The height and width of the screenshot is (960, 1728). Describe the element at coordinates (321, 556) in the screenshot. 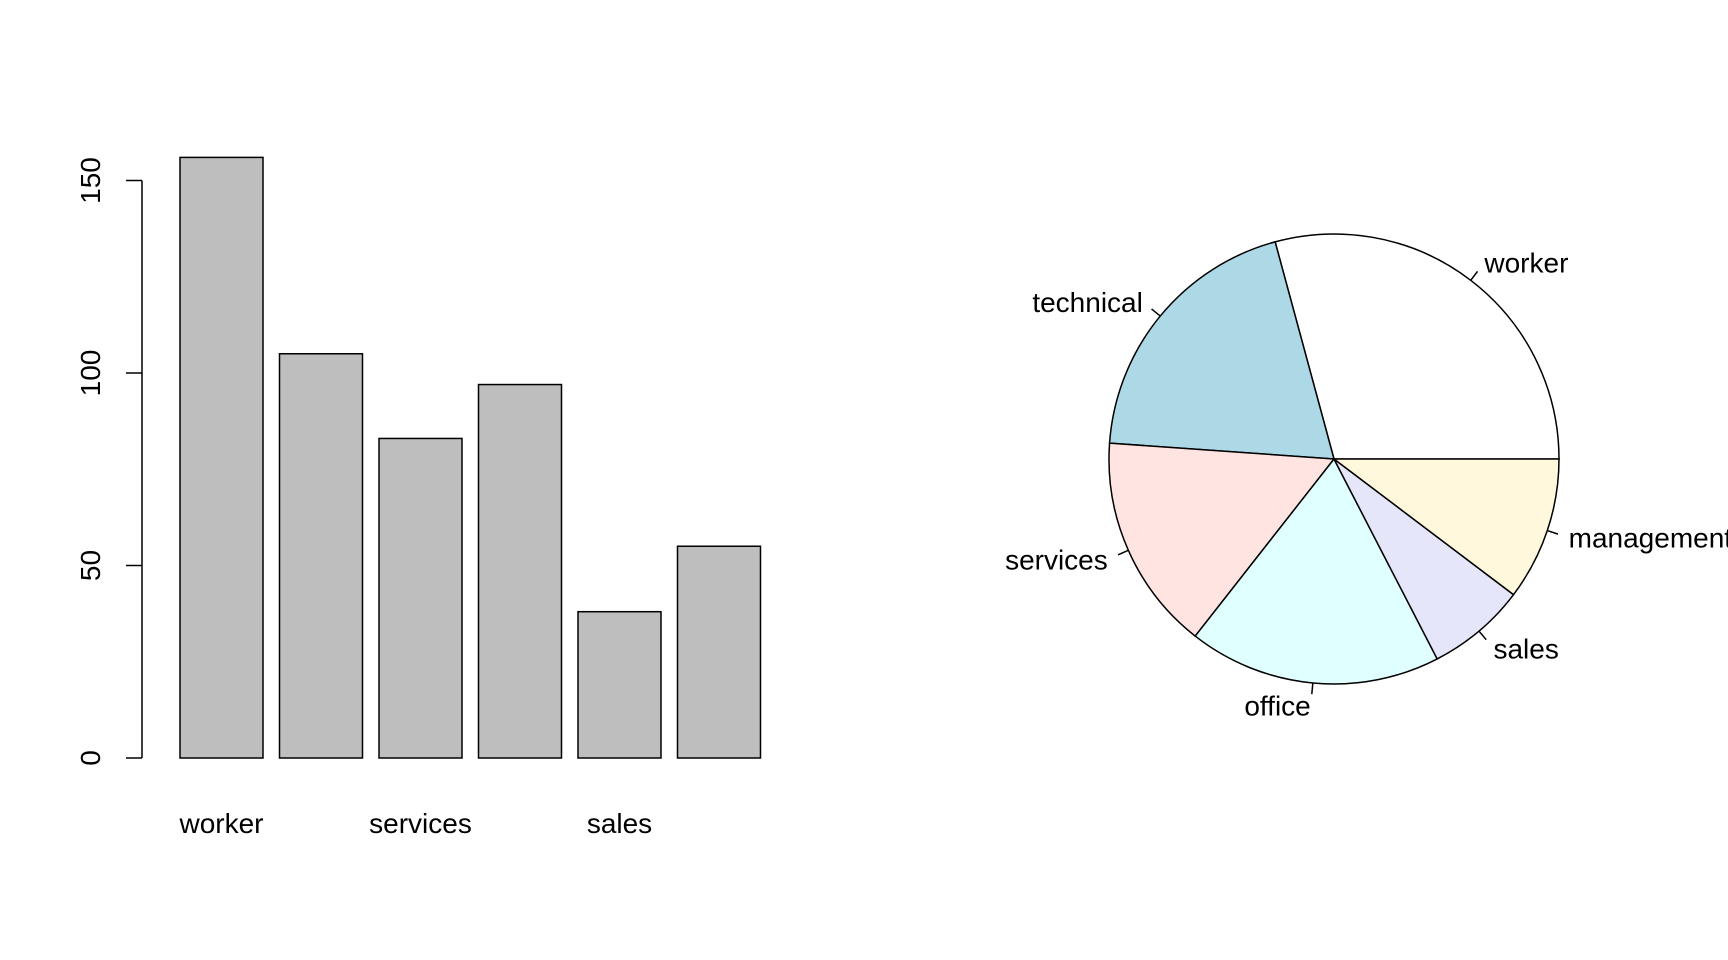

I see `bar-technical` at that location.